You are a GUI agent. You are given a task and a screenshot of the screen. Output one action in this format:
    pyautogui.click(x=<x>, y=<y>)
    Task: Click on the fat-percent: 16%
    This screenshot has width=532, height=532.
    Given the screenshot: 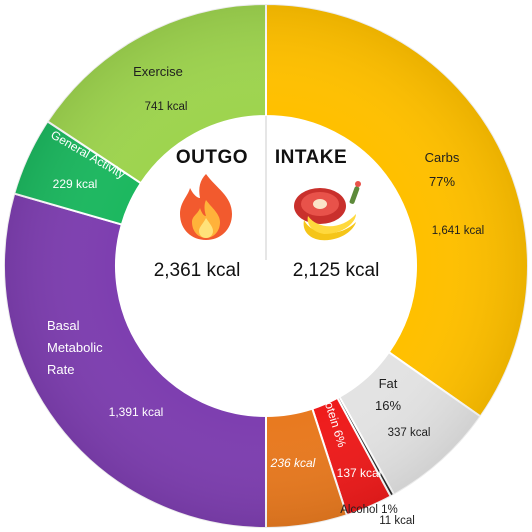 What is the action you would take?
    pyautogui.click(x=388, y=405)
    